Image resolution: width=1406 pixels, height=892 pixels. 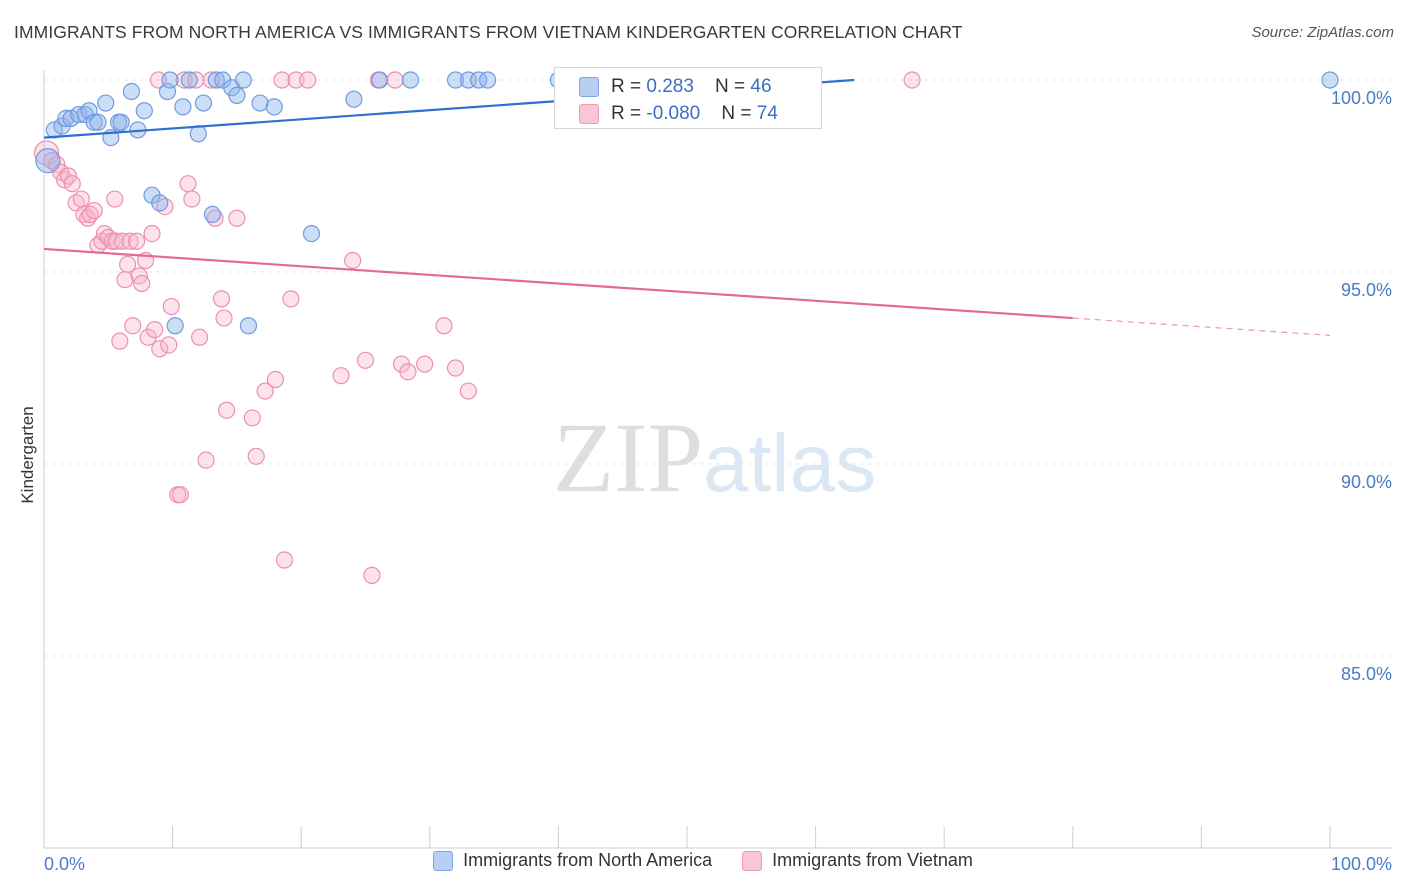 I want to click on trend-line-vietnam, so click(x=558, y=283).